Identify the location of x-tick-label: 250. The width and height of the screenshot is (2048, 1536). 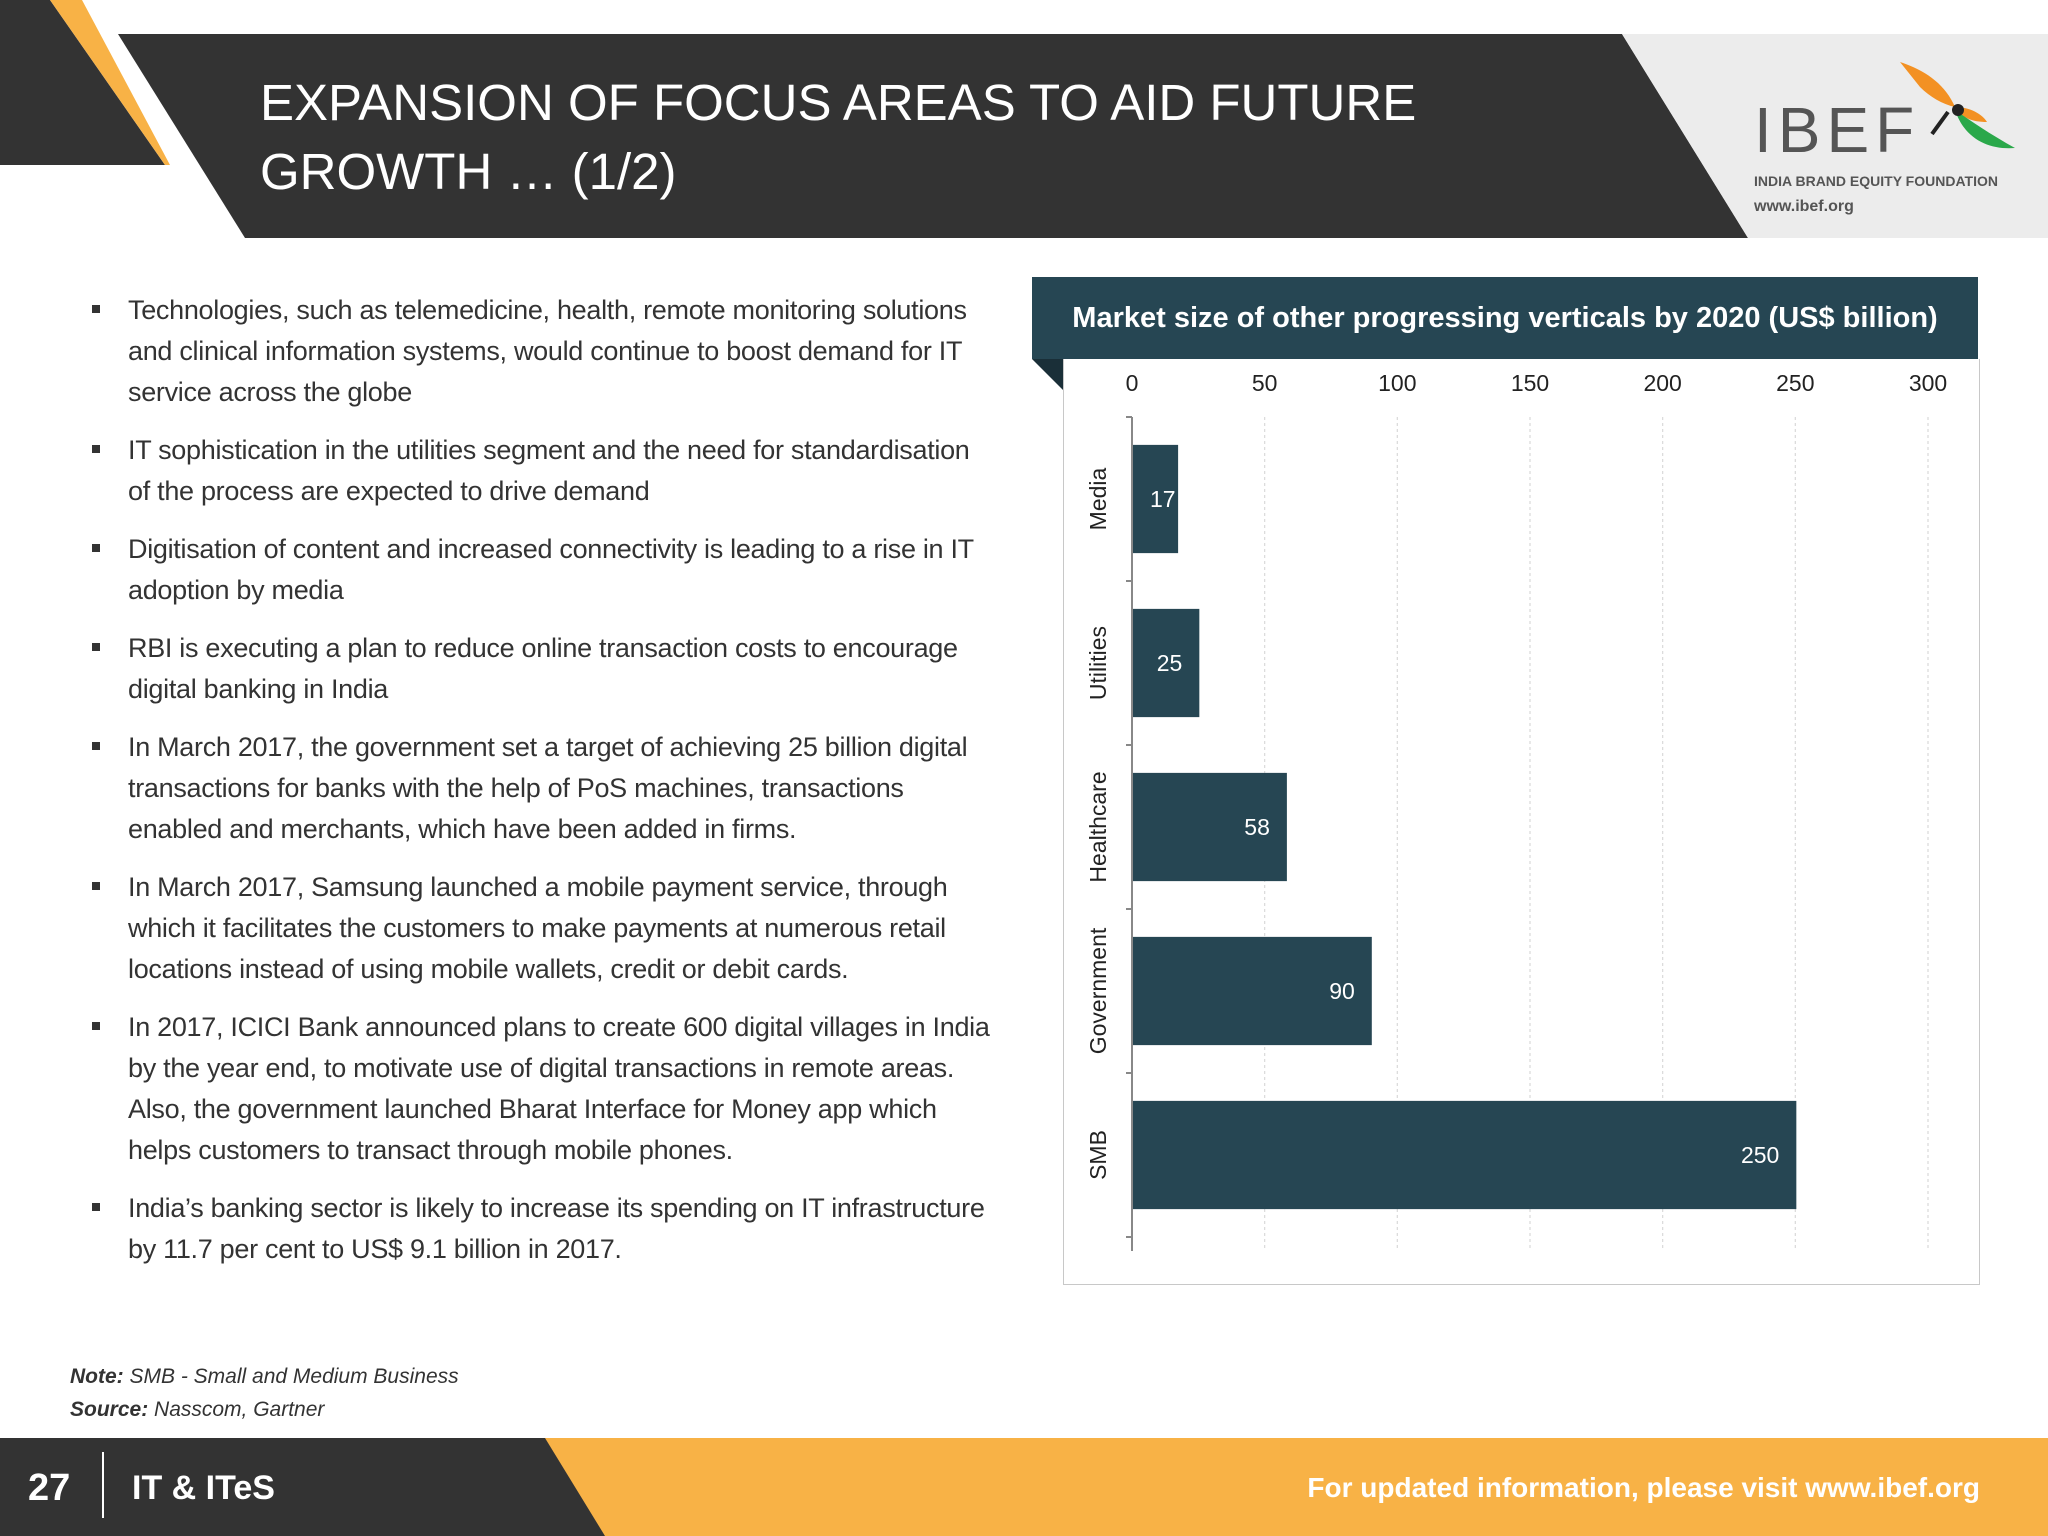
(1795, 383).